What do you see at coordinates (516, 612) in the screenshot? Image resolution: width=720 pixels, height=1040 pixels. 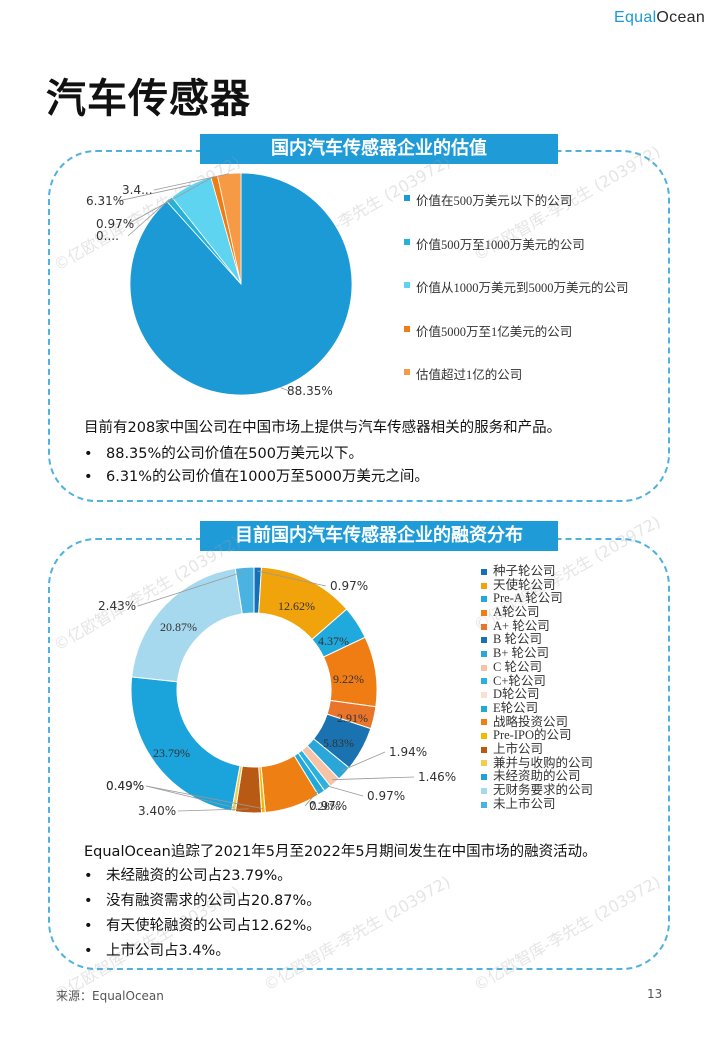 I see `legend-label: A轮公司` at bounding box center [516, 612].